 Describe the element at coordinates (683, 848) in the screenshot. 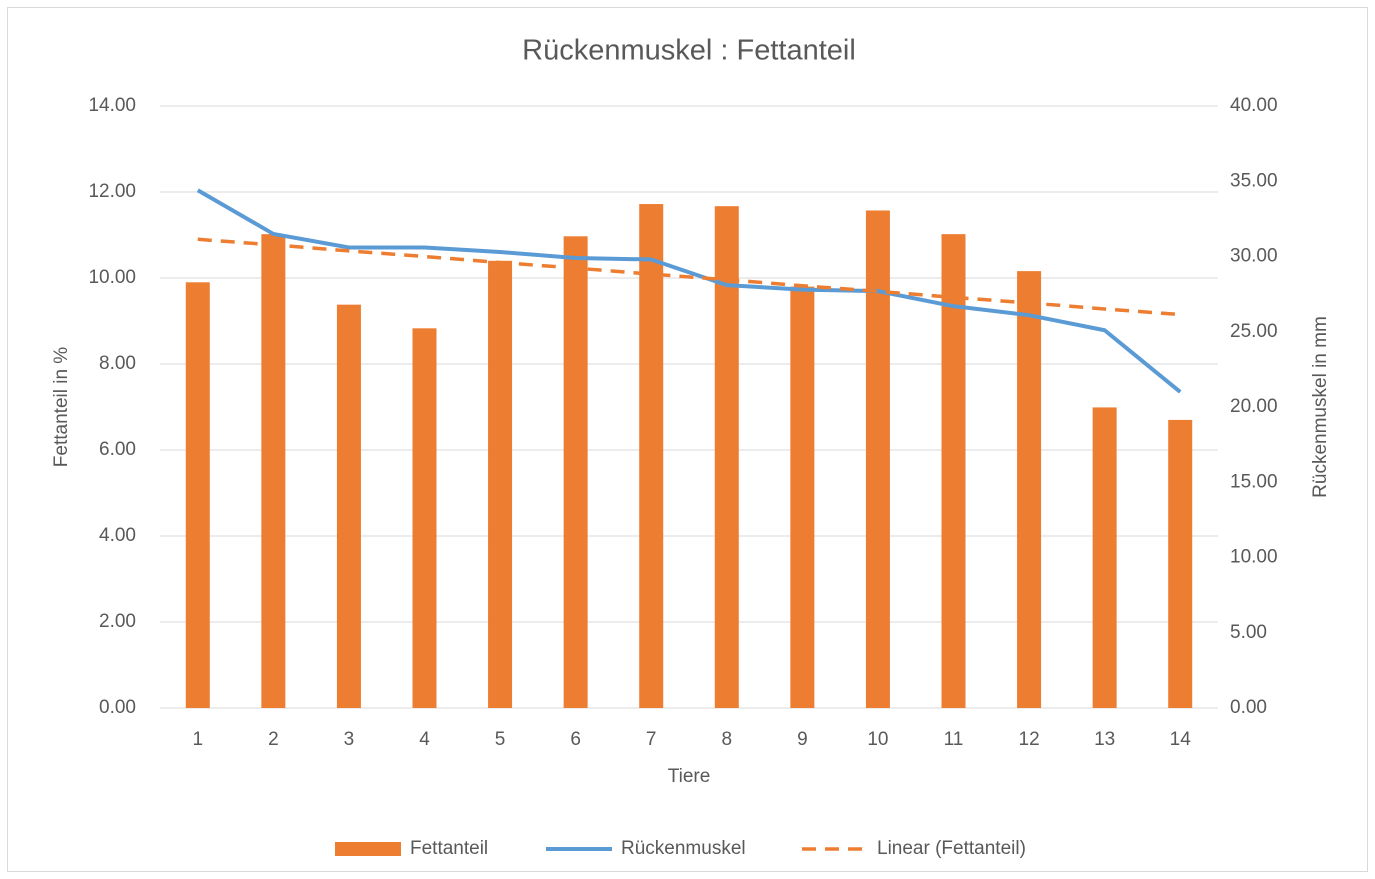

I see `legend-label: Rückenmuskel` at that location.